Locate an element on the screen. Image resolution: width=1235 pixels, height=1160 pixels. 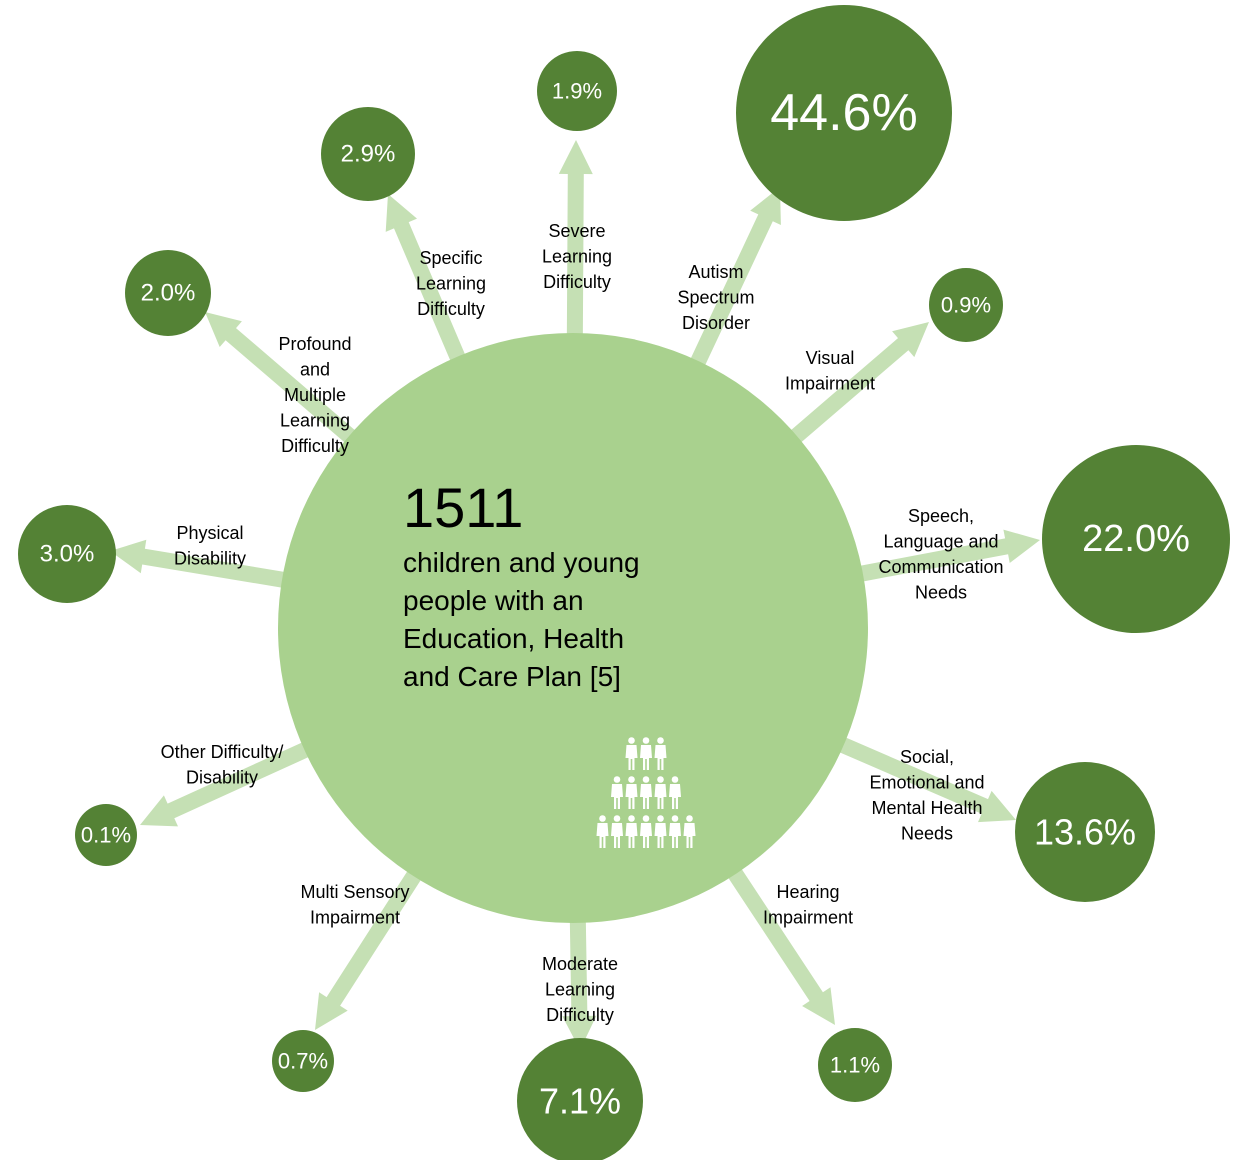
percentage-label-physical: 3.0% is located at coordinates (67, 554).